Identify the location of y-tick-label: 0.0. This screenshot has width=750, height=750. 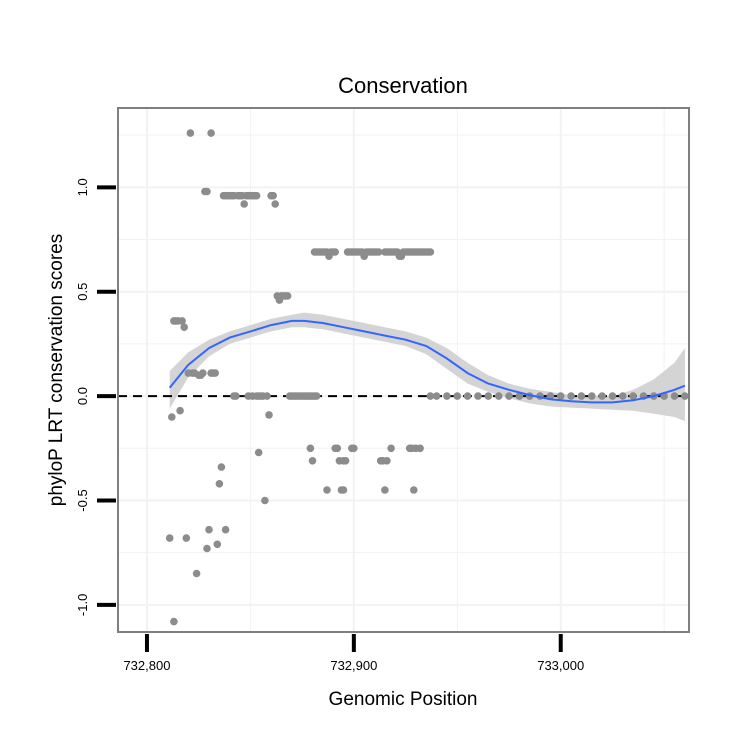
(82, 396).